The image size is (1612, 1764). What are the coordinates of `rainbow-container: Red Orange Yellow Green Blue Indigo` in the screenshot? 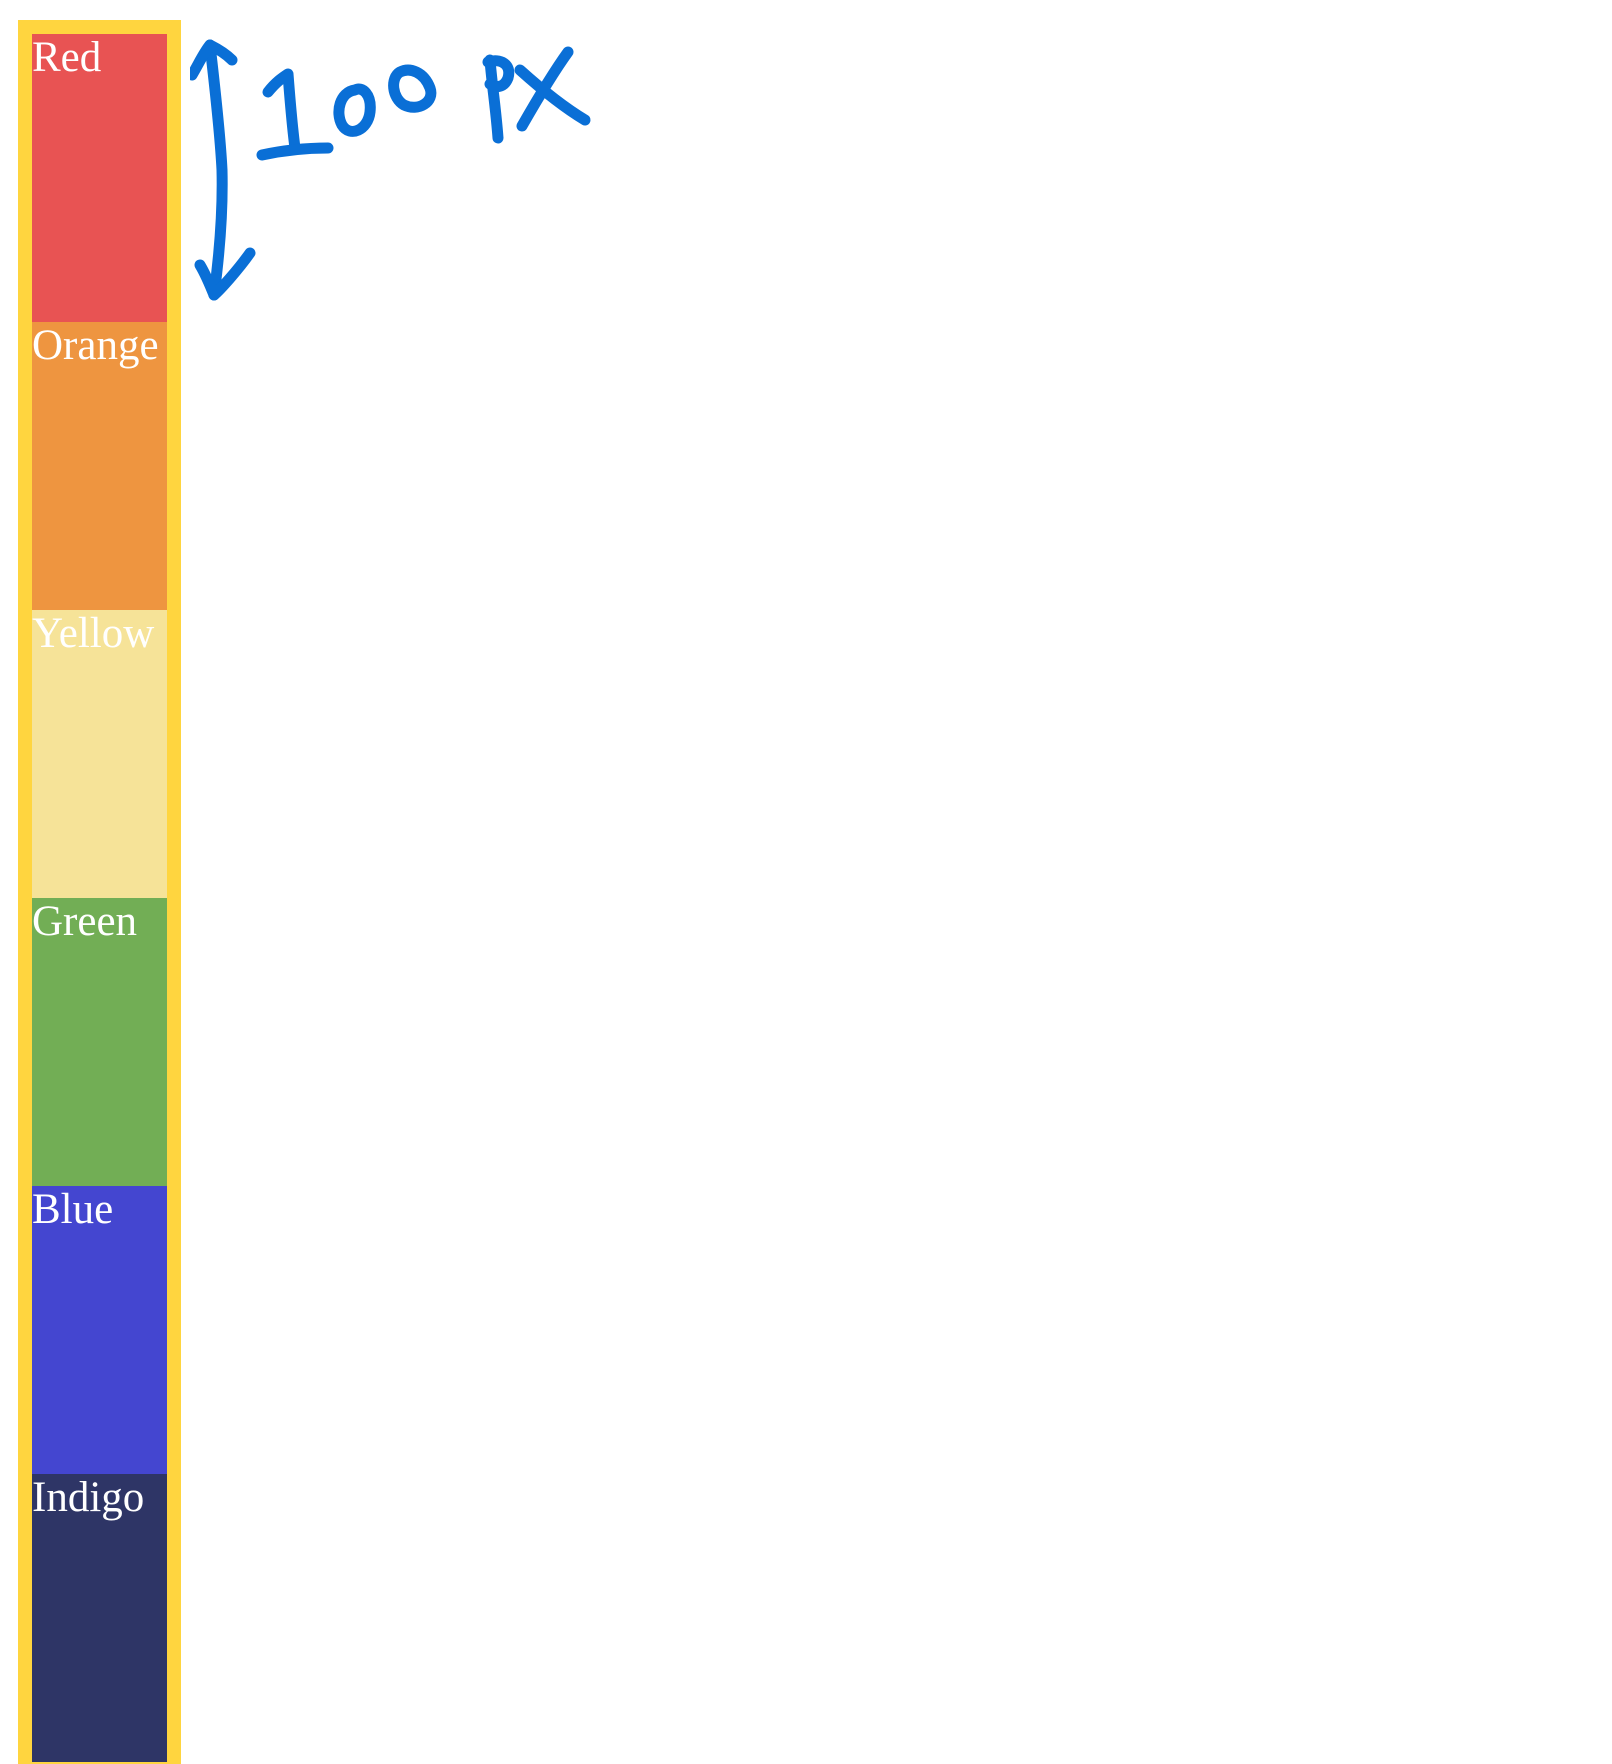 It's located at (99, 892).